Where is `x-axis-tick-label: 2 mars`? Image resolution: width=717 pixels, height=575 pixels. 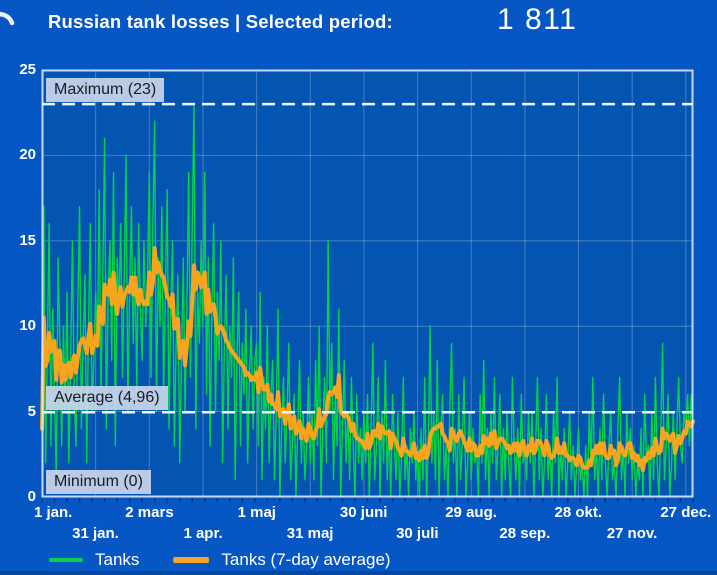 x-axis-tick-label: 2 mars is located at coordinates (149, 512).